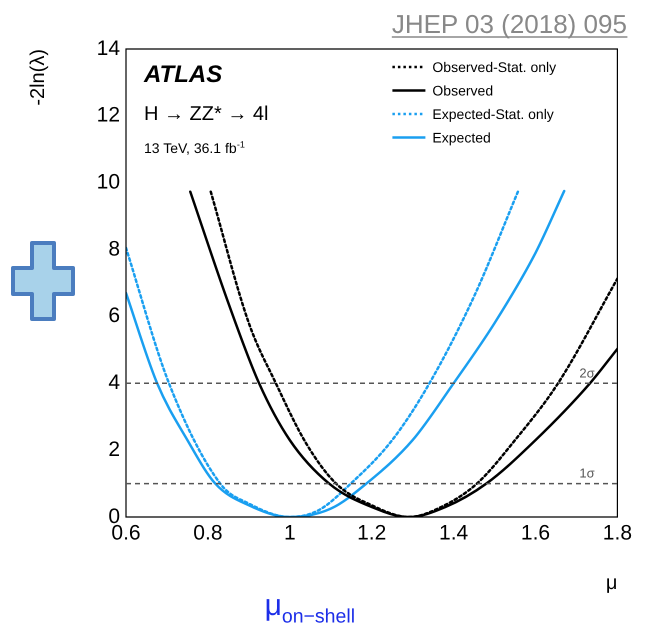  Describe the element at coordinates (454, 532) in the screenshot. I see `x-tick-label: 1.4` at that location.